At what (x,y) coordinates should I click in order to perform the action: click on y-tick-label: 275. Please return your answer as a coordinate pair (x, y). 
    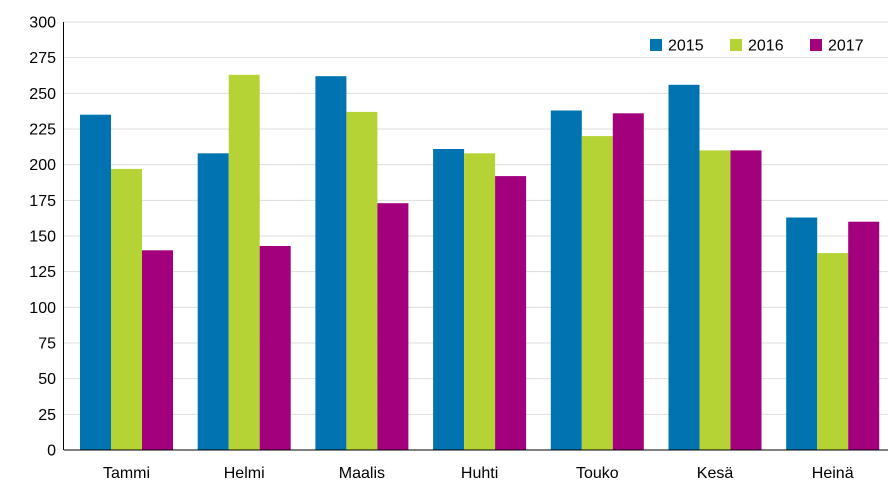
    Looking at the image, I should click on (42, 58).